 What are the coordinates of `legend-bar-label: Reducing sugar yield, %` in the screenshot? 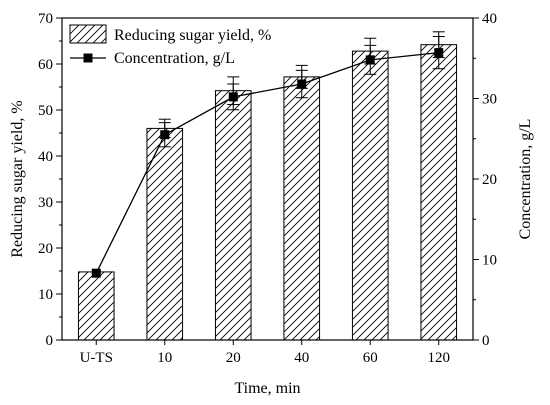 It's located at (192, 35).